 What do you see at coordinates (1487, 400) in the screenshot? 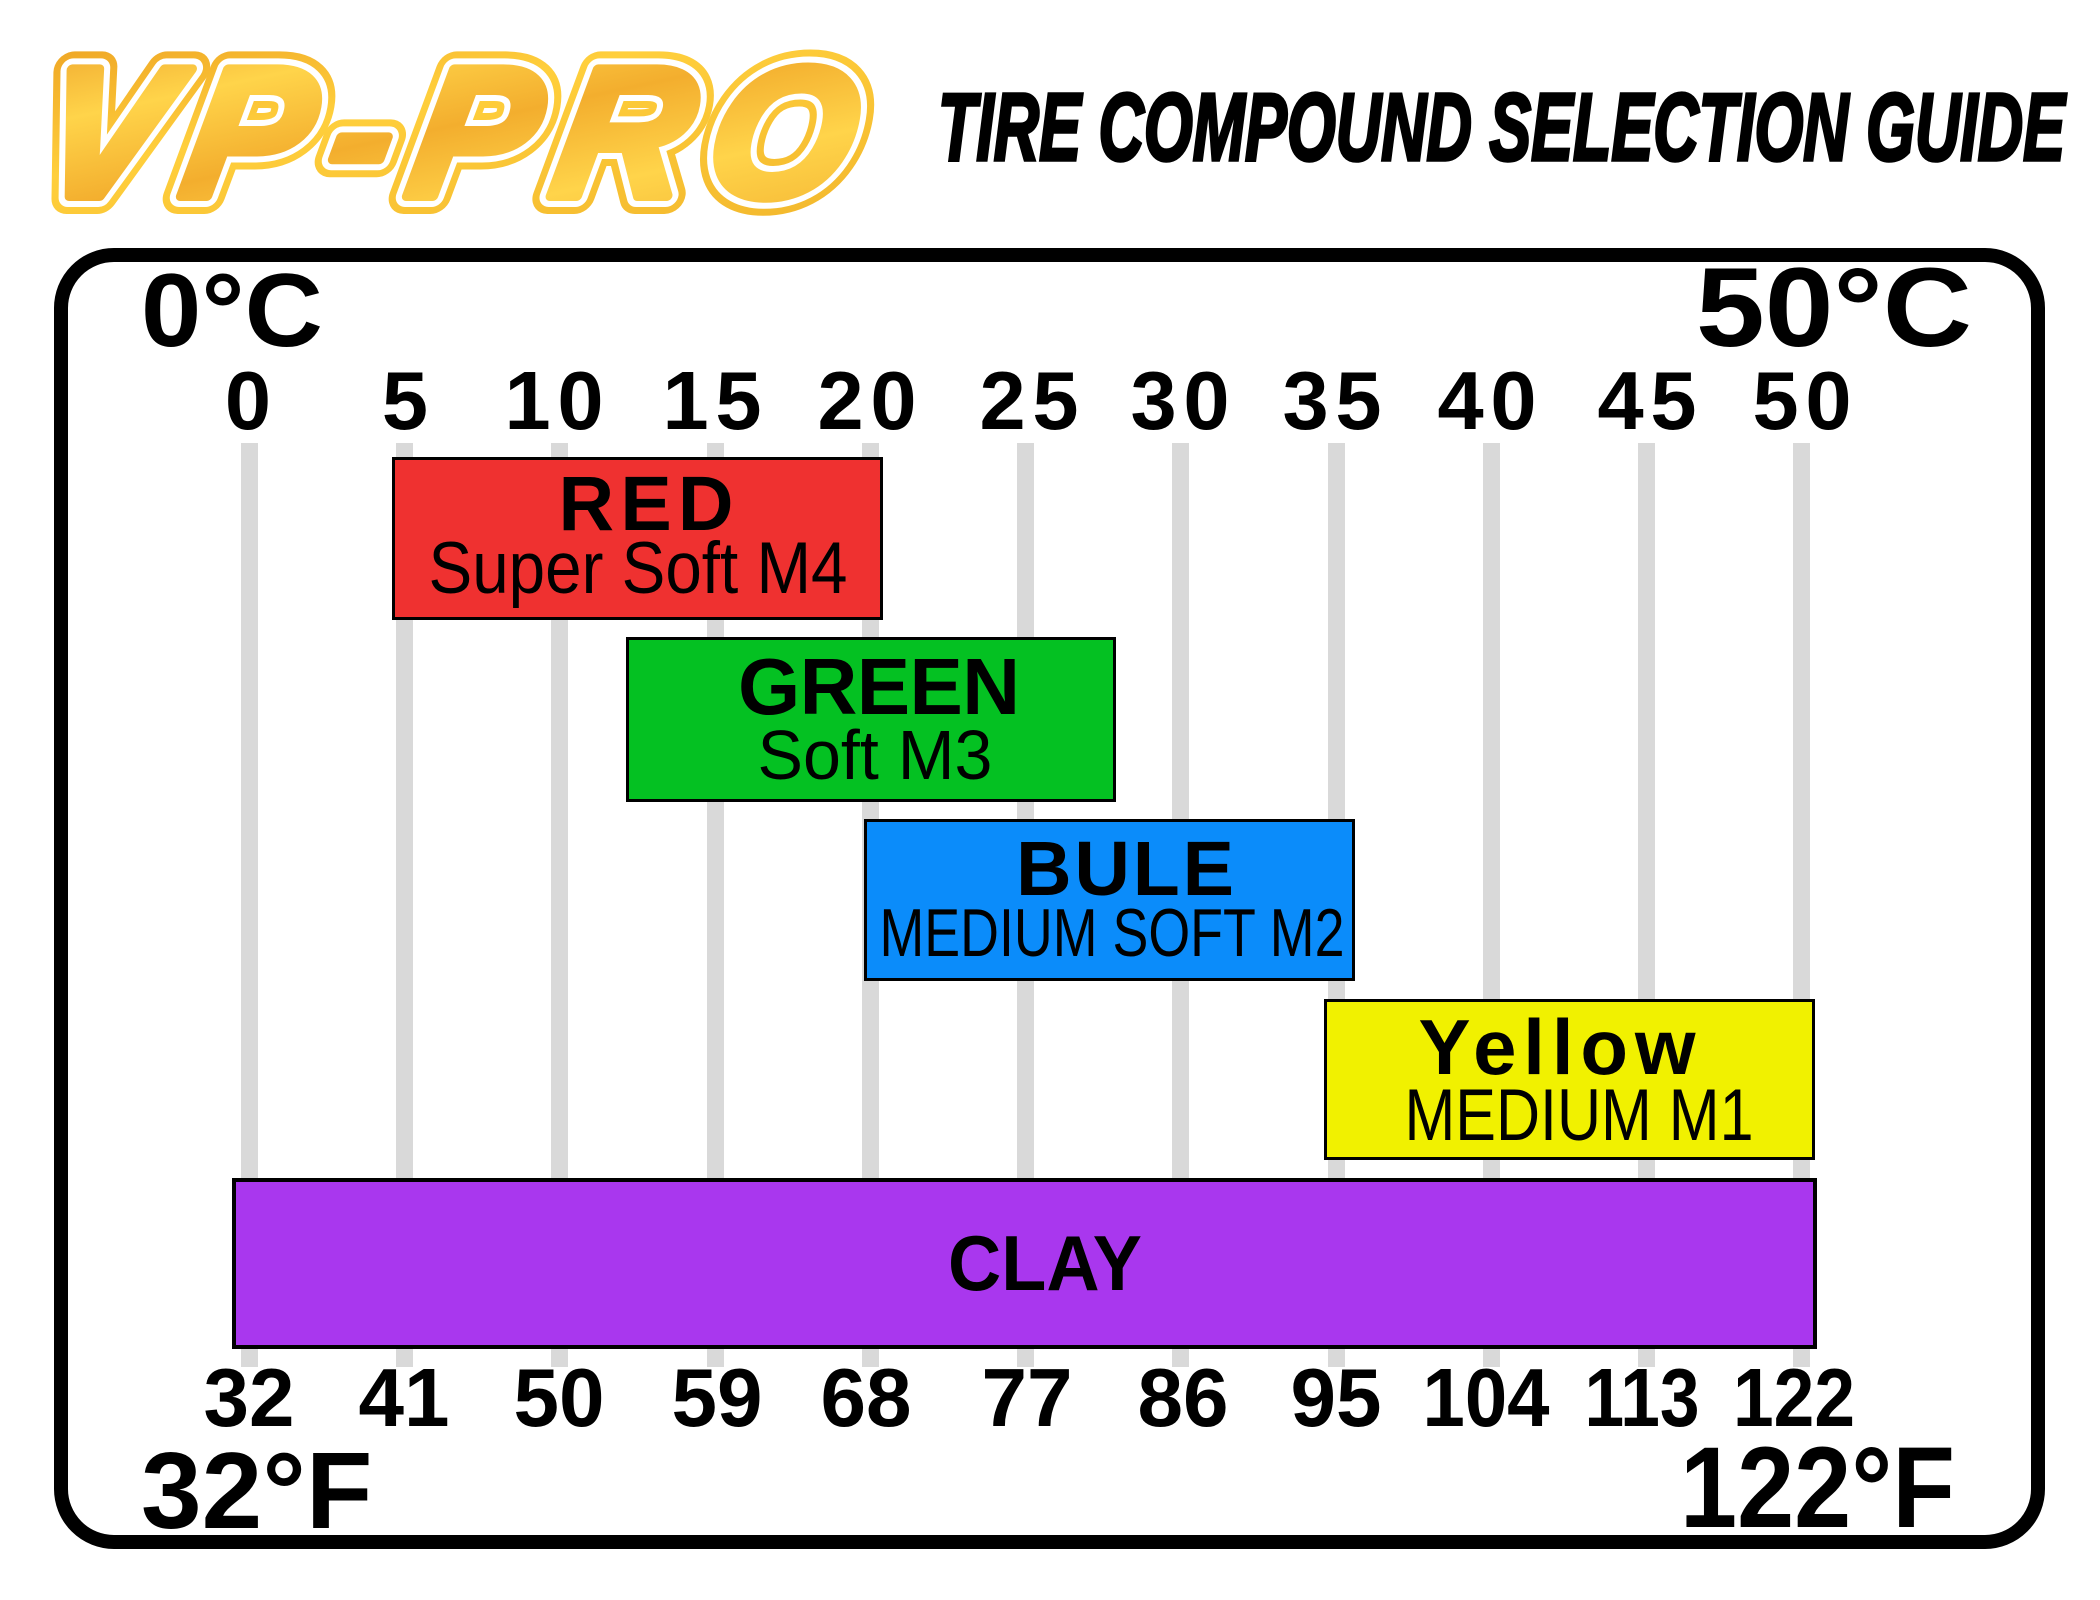
I see `svg-text: 40` at bounding box center [1487, 400].